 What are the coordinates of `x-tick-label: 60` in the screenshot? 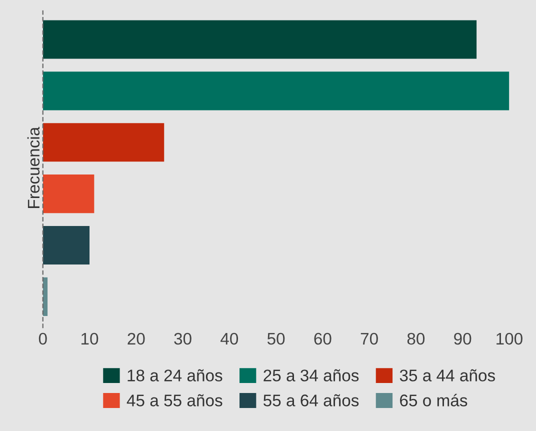 It's located at (323, 338).